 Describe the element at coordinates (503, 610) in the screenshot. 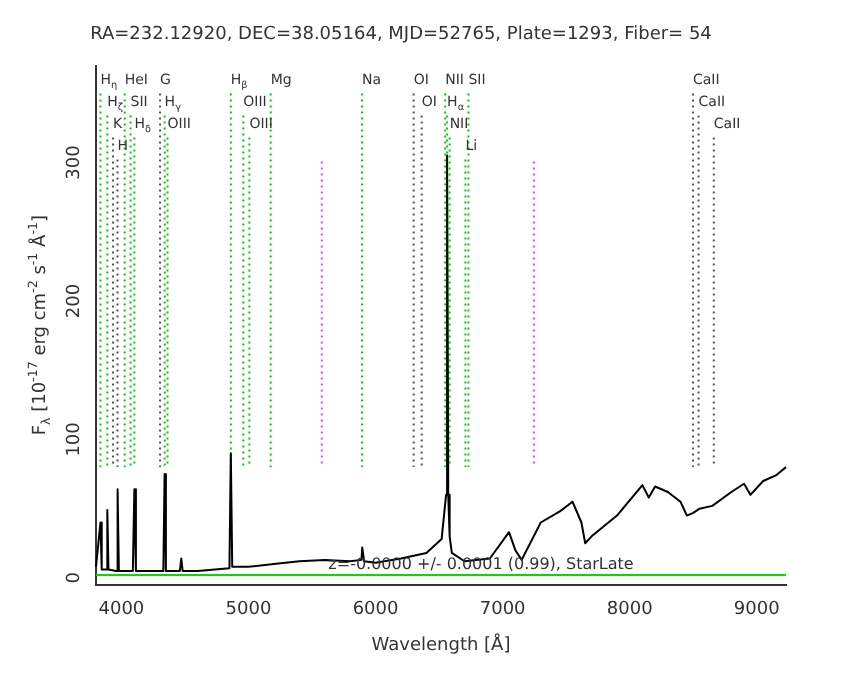

I see `x-tick-label: 7000` at that location.